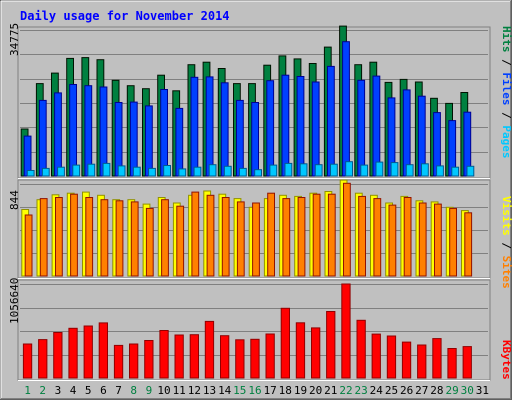 This screenshot has width=512, height=400. Describe the element at coordinates (315, 390) in the screenshot. I see `x-tick-label-day-20: 20` at that location.